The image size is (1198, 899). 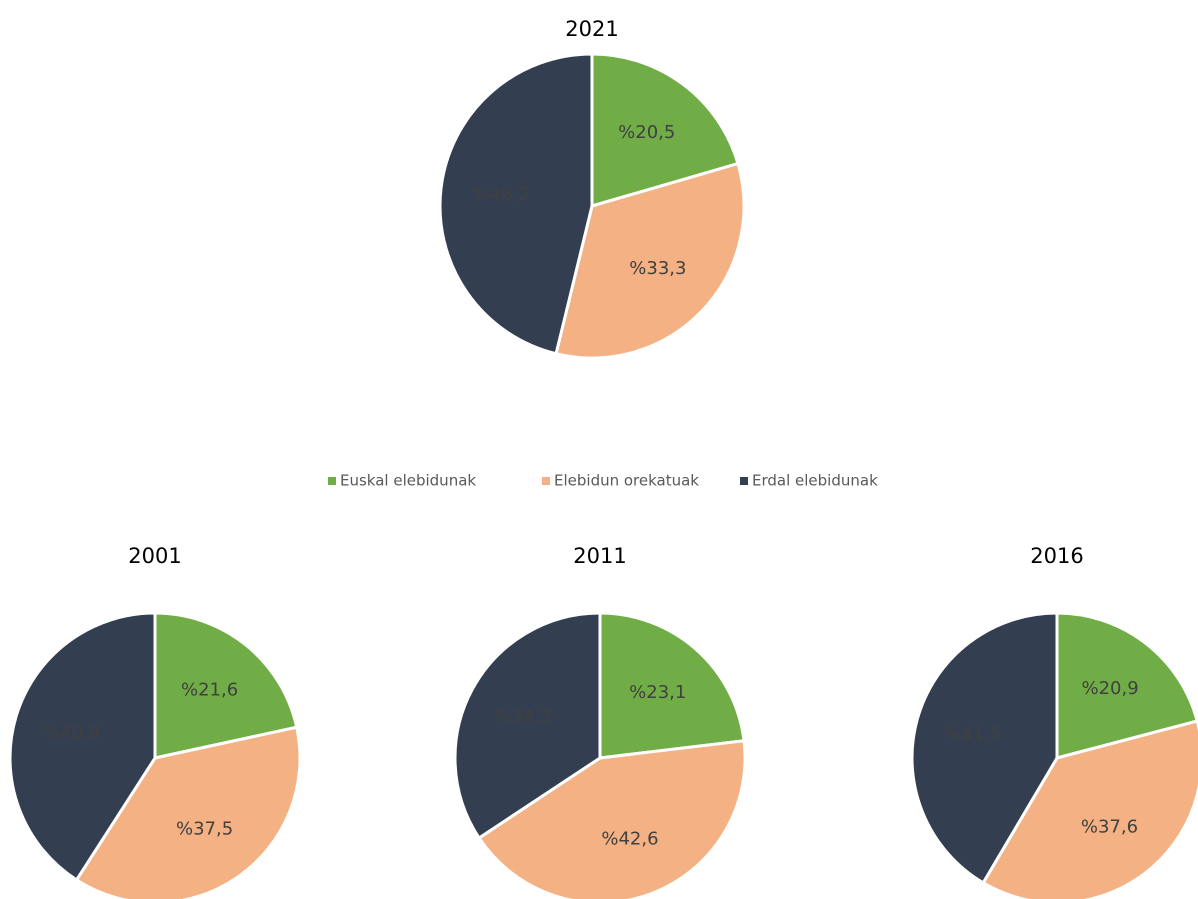 I want to click on chart-title: 2011, so click(x=599, y=556).